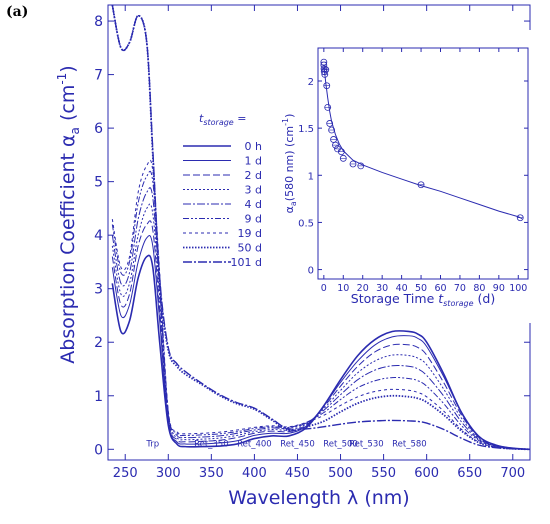 The image size is (550, 524). What do you see at coordinates (311, 271) in the screenshot?
I see `inset-y-tick-label: 0` at bounding box center [311, 271].